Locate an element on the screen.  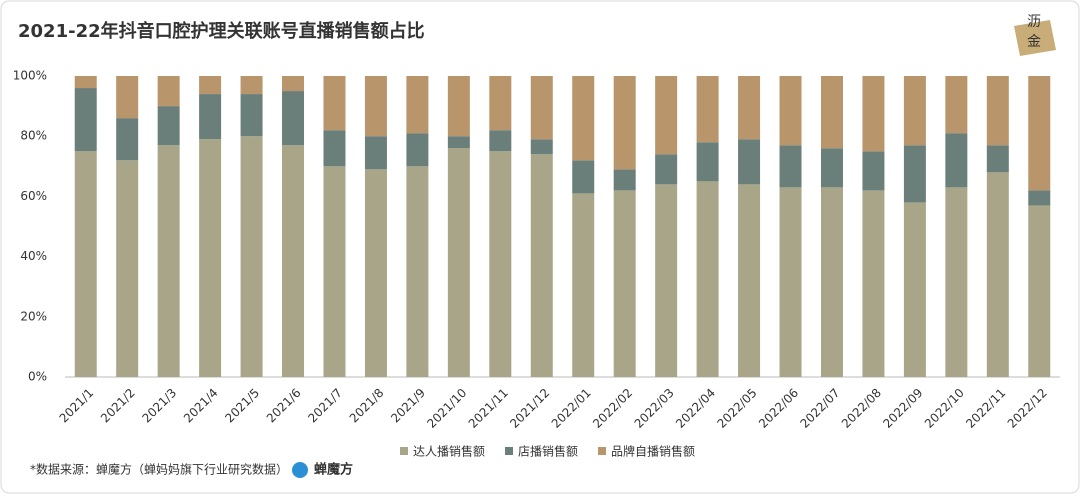
y-tick-label: 100% is located at coordinates (30, 76).